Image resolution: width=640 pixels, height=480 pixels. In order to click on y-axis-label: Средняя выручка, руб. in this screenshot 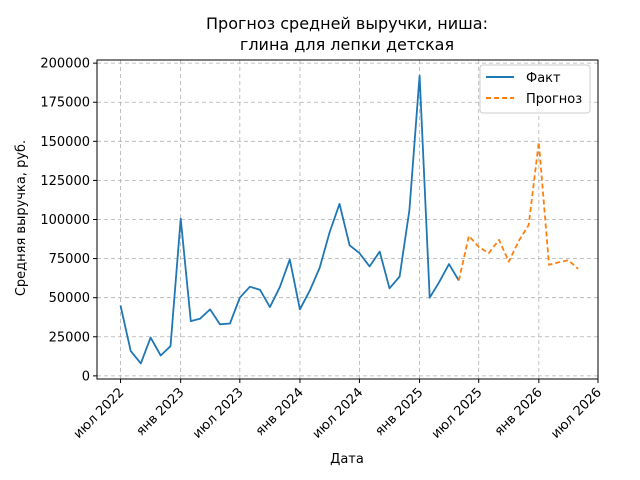, I will do `click(21, 218)`.